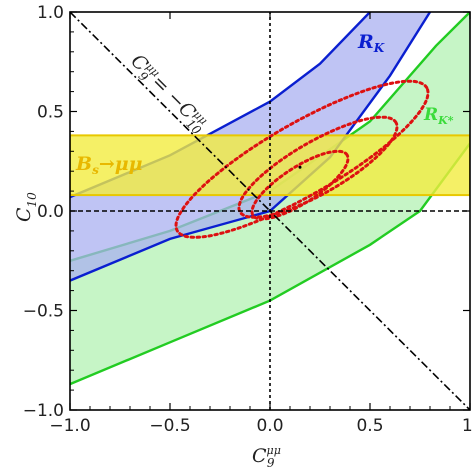 This screenshot has width=474, height=474. What do you see at coordinates (169, 426) in the screenshot?
I see `x-tick-label: −0.5` at bounding box center [169, 426].